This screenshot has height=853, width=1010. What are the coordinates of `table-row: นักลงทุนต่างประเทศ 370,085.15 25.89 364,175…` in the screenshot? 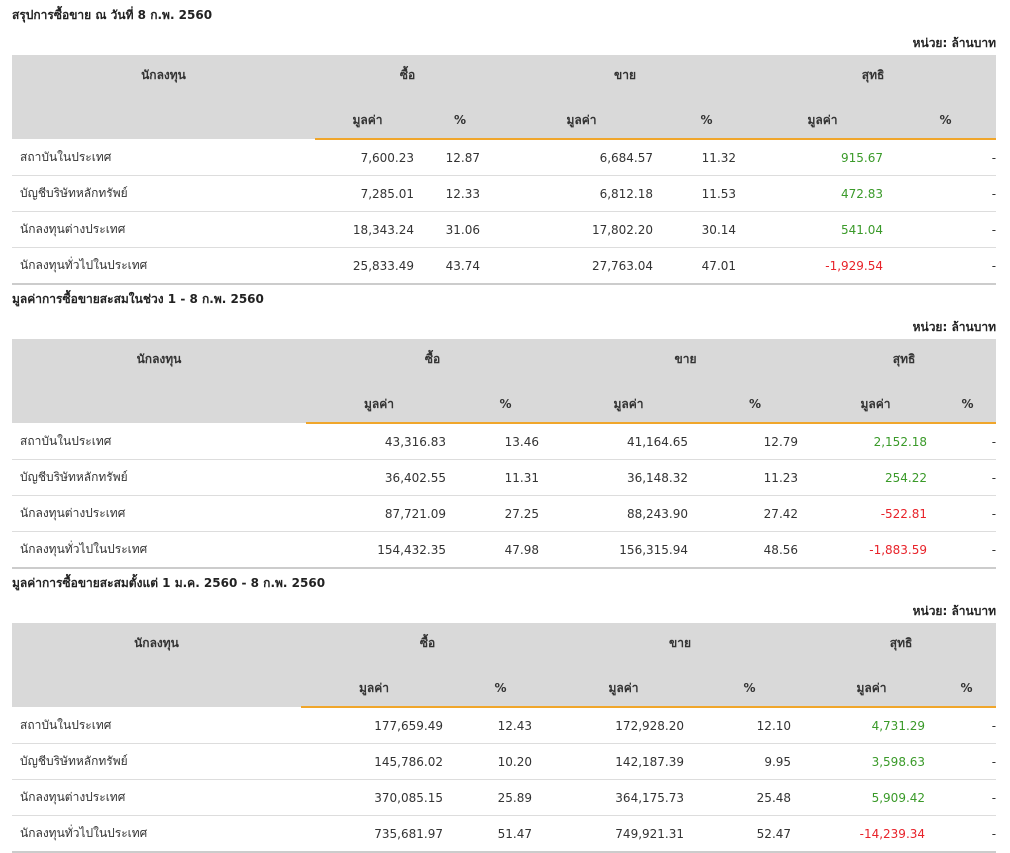 It's located at (504, 798).